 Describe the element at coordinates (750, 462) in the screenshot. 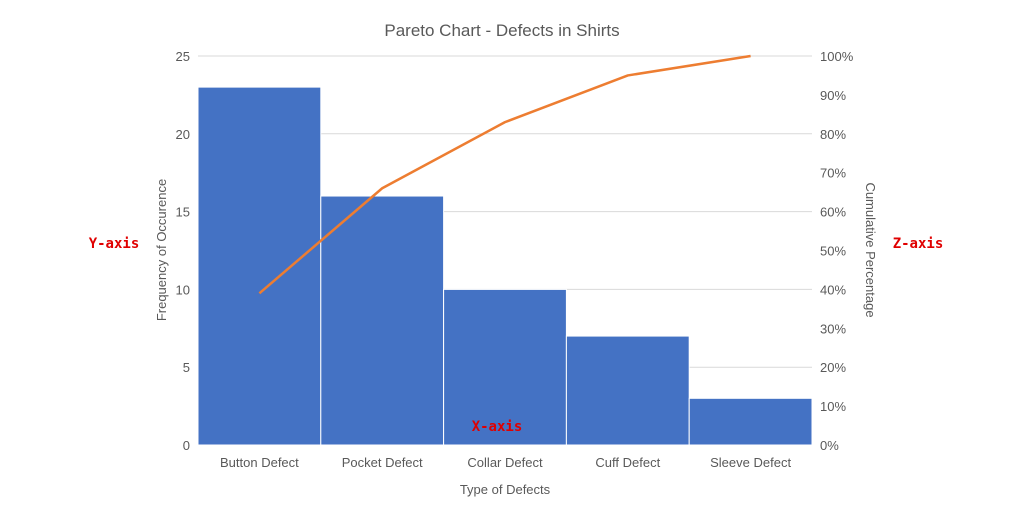

I see `x-tick-label-4: Sleeve Defect` at that location.